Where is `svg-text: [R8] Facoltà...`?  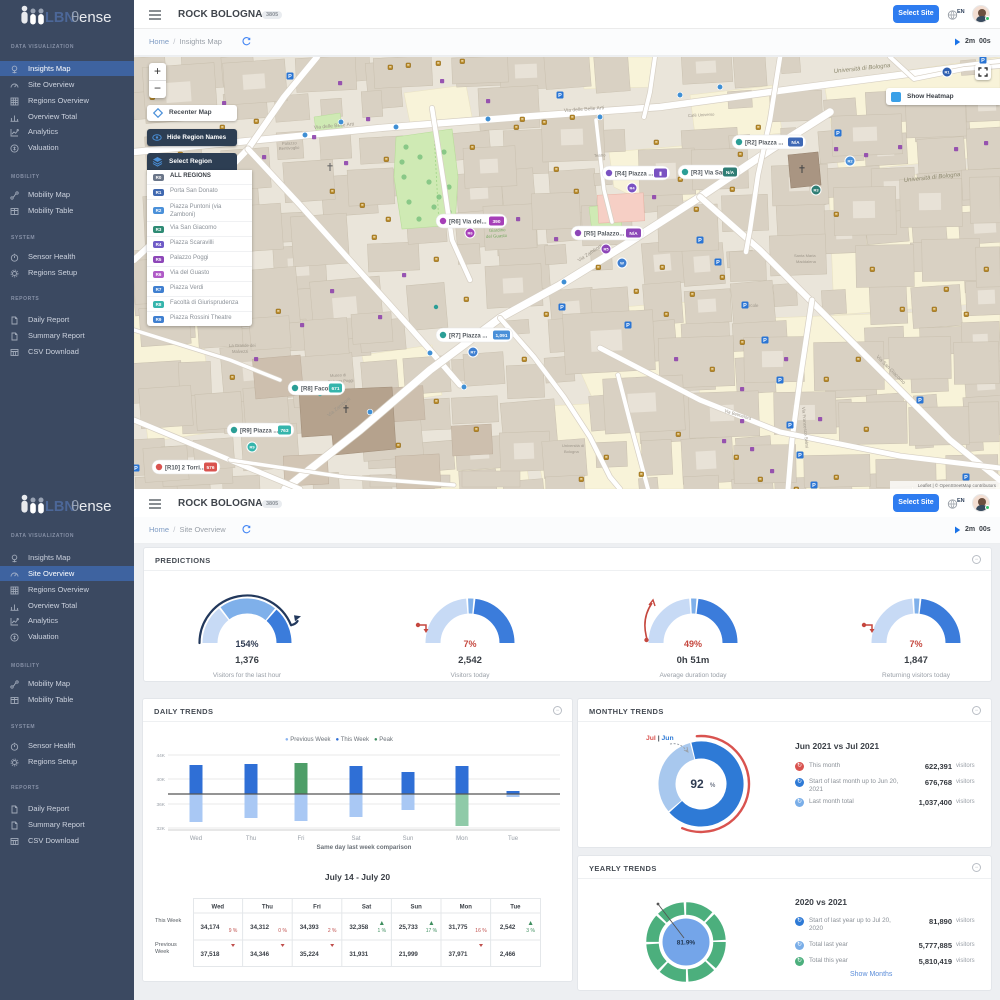
svg-text: [R8] Facoltà... is located at coordinates (321, 390).